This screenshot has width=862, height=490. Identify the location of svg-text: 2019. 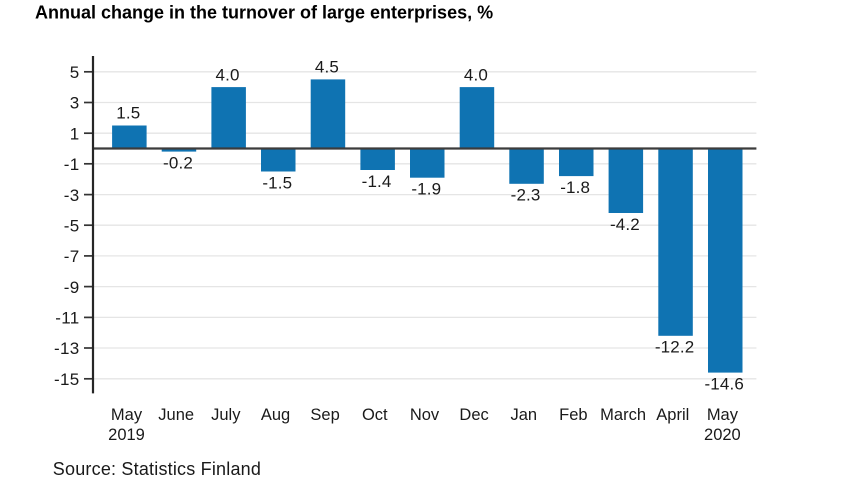
(126, 435).